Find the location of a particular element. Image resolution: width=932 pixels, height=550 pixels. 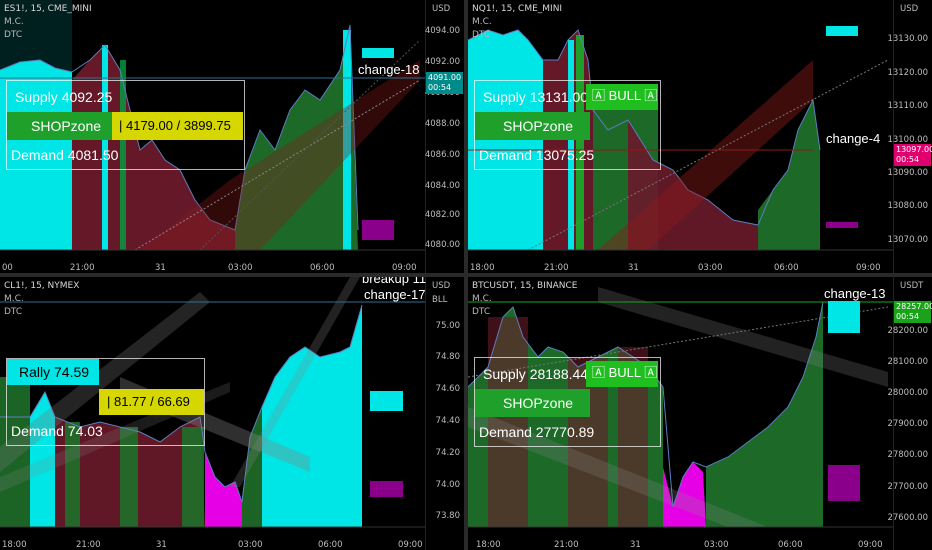

nq-change-label: change-4 is located at coordinates (853, 138).